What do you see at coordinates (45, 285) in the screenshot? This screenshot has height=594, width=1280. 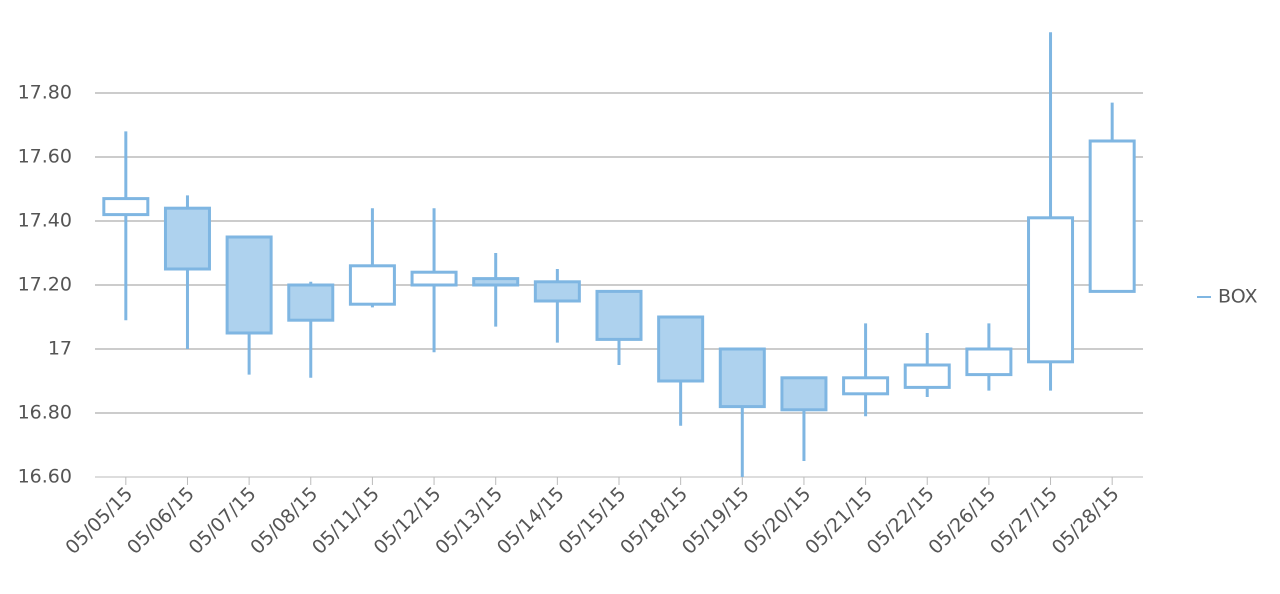 I see `y-tick-label: 17.20` at bounding box center [45, 285].